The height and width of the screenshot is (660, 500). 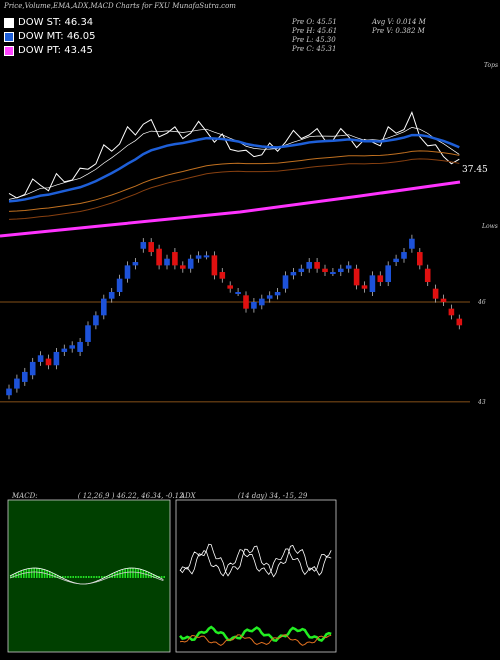 I want to click on adx-label: ADX (14 day) 34, -15, 29, so click(x=244, y=496).